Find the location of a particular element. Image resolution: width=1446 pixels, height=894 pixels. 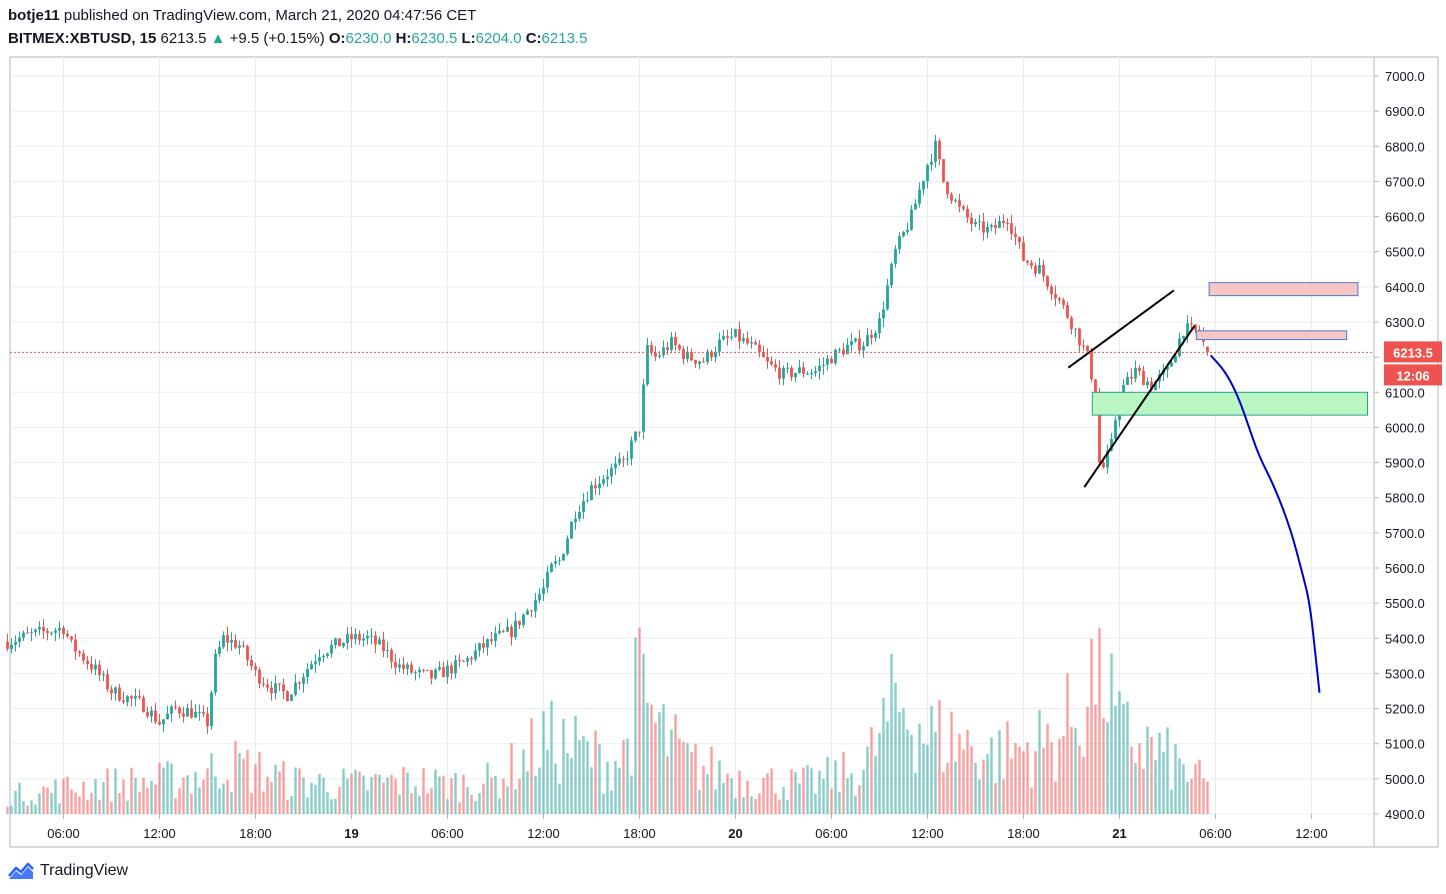

resistance-zone-lower is located at coordinates (1271, 335).